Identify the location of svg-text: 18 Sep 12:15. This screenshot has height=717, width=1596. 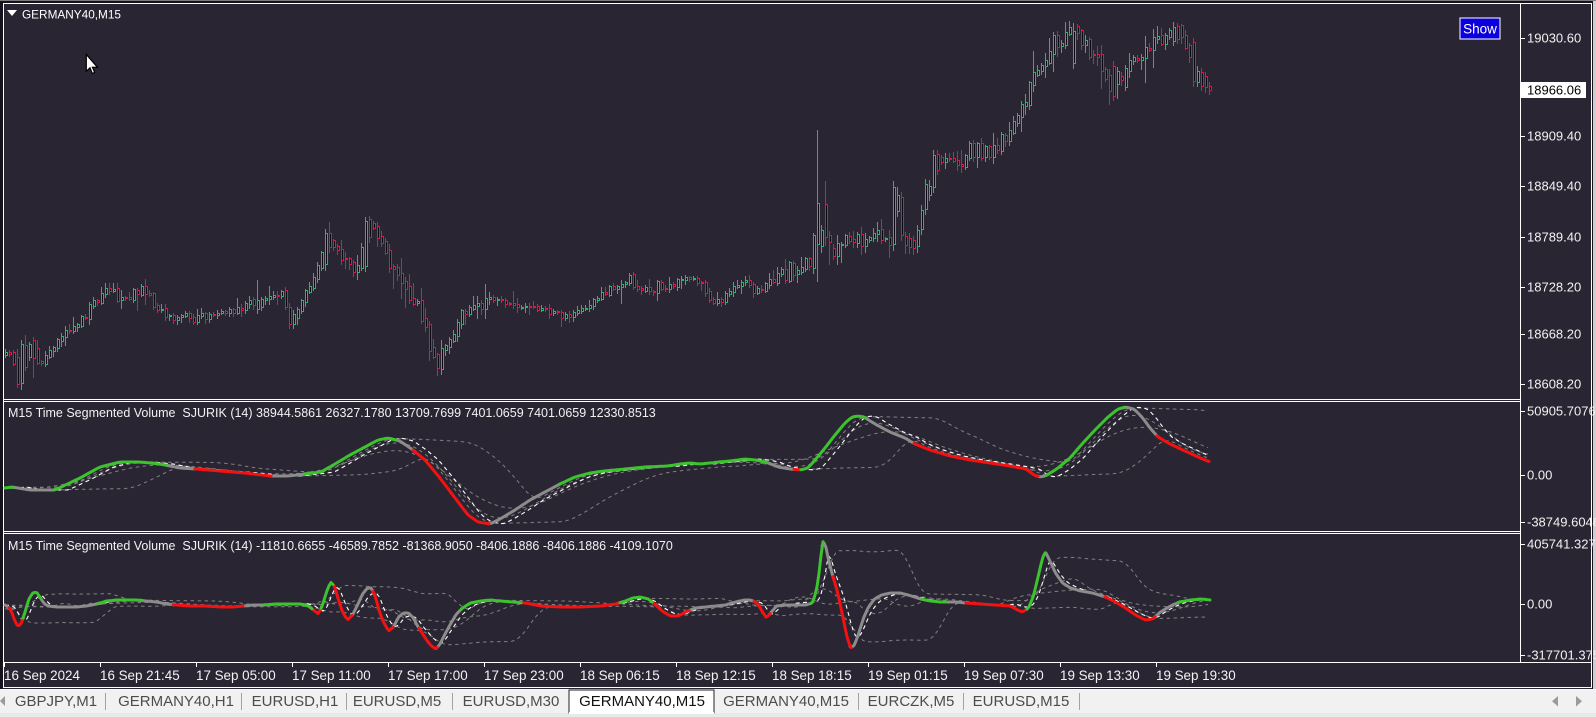
(716, 675).